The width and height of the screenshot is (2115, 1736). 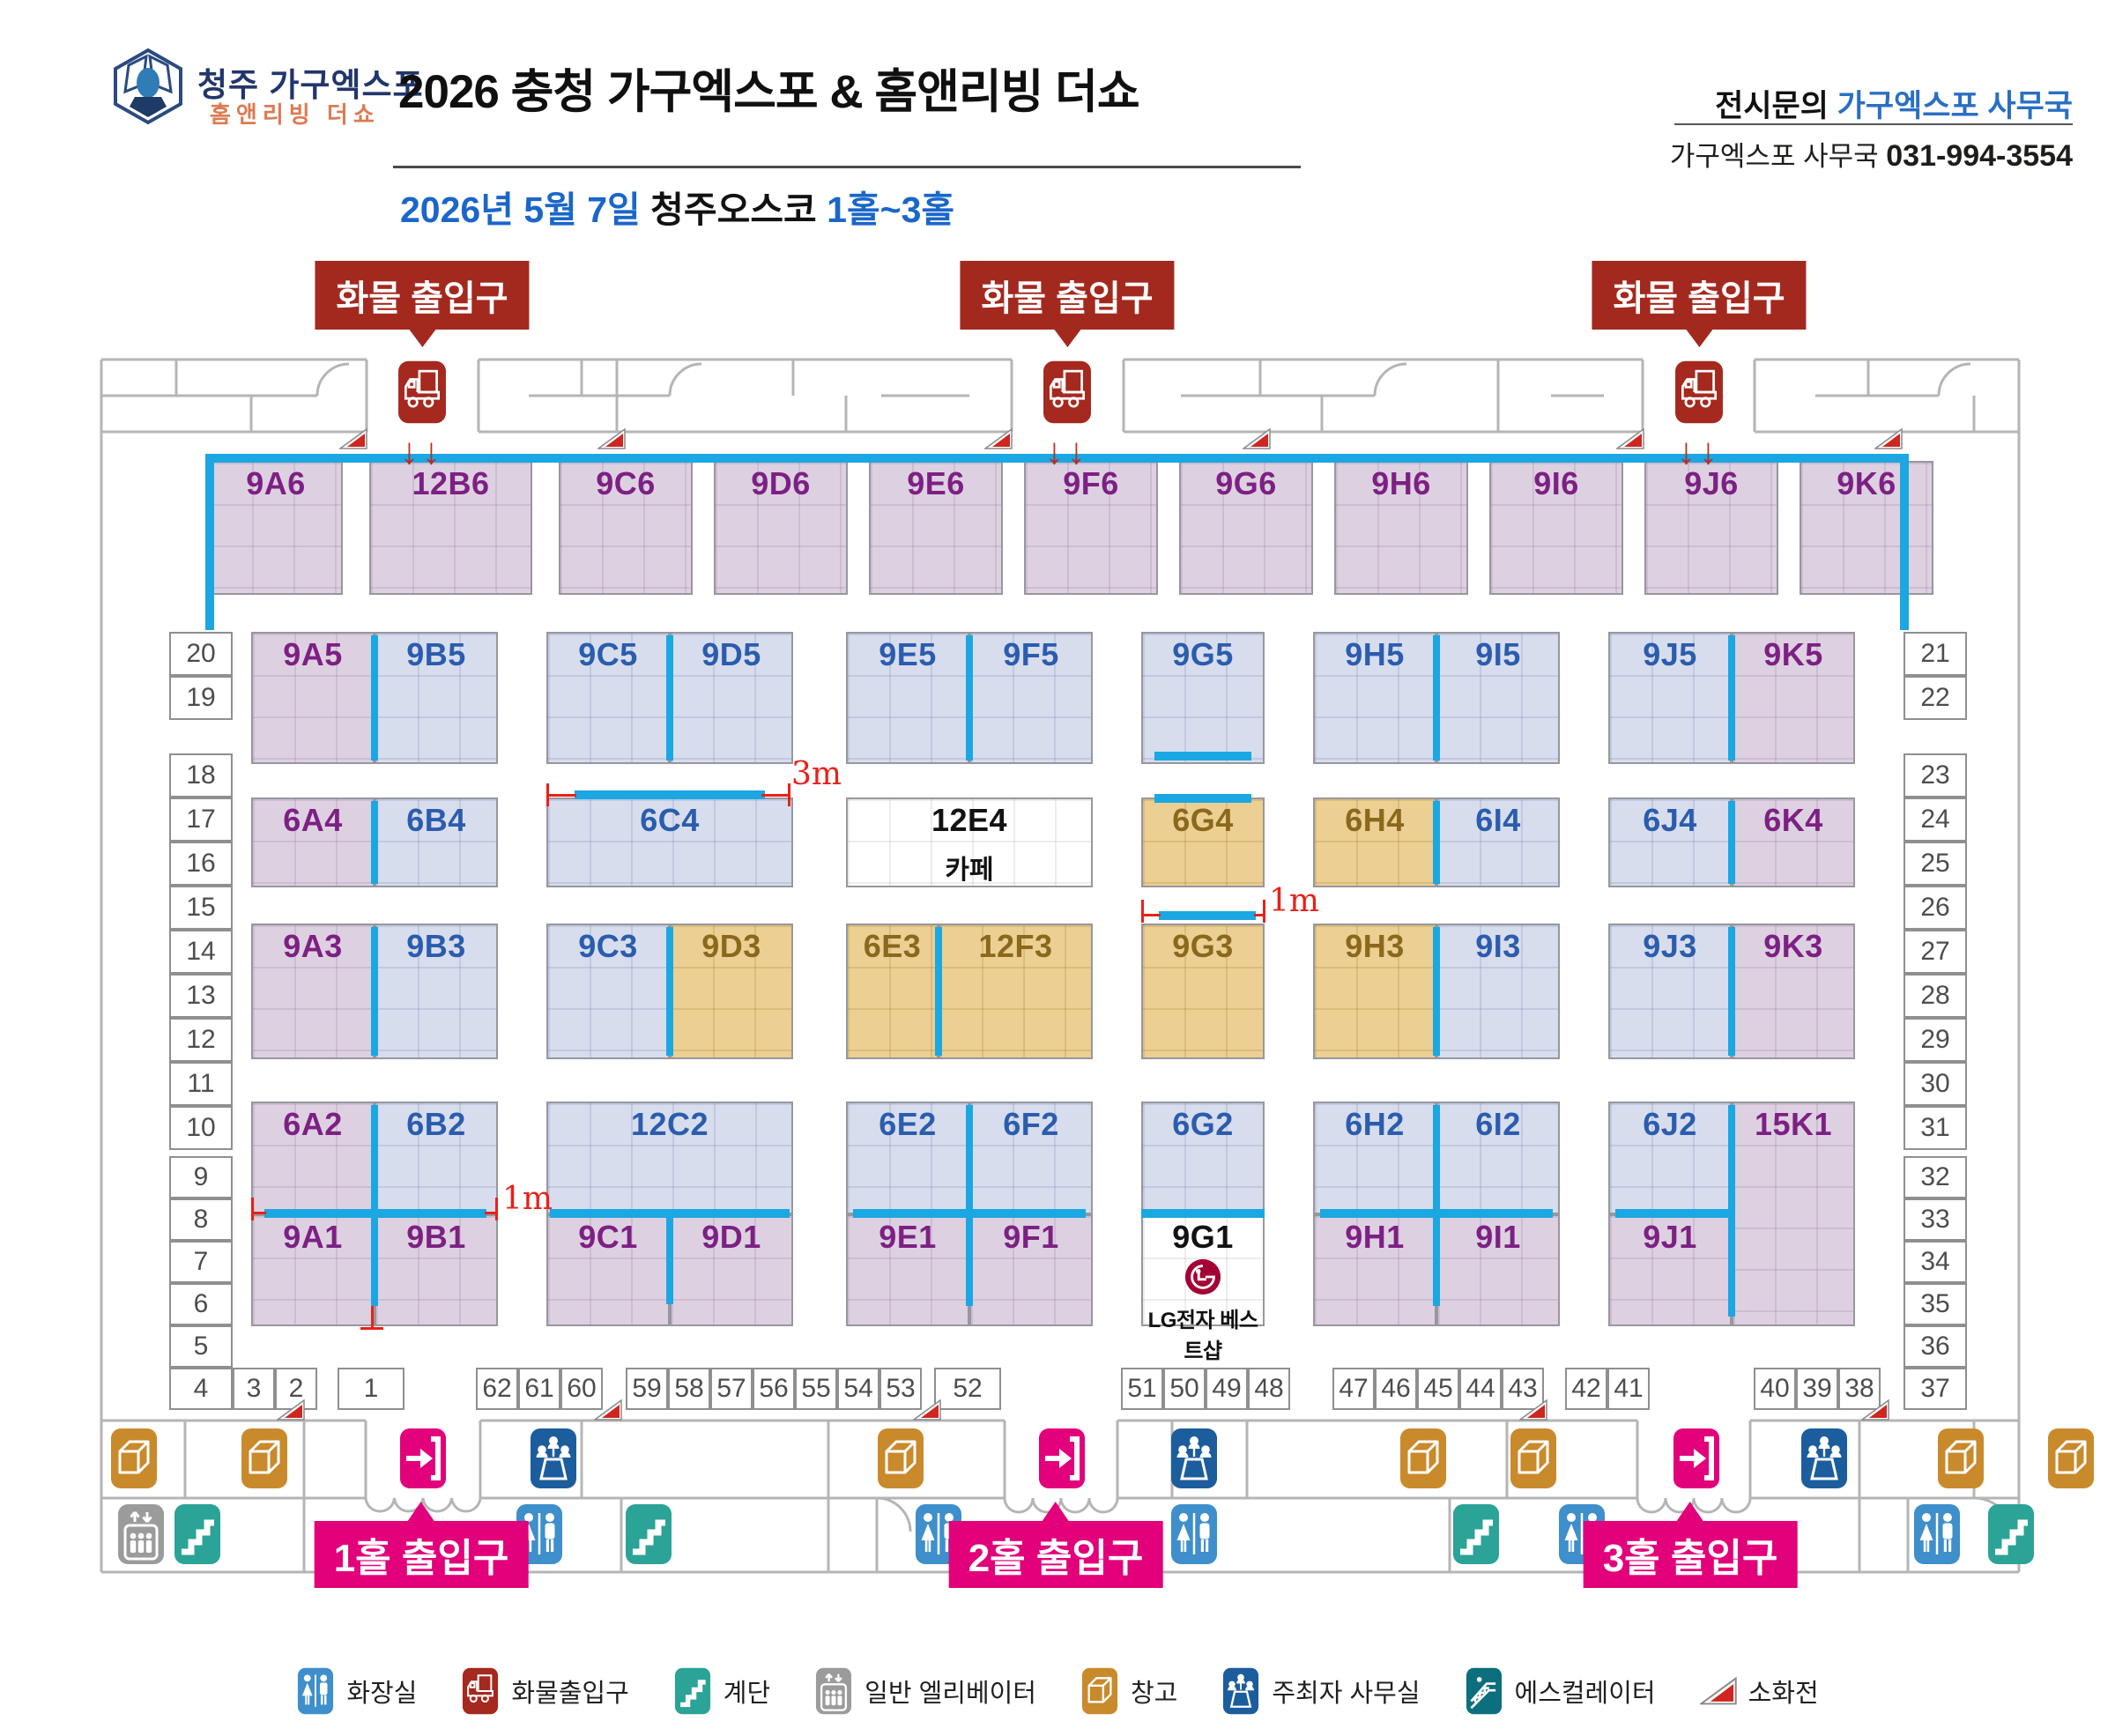 What do you see at coordinates (669, 1158) in the screenshot?
I see `booth-12C2: 12C2` at bounding box center [669, 1158].